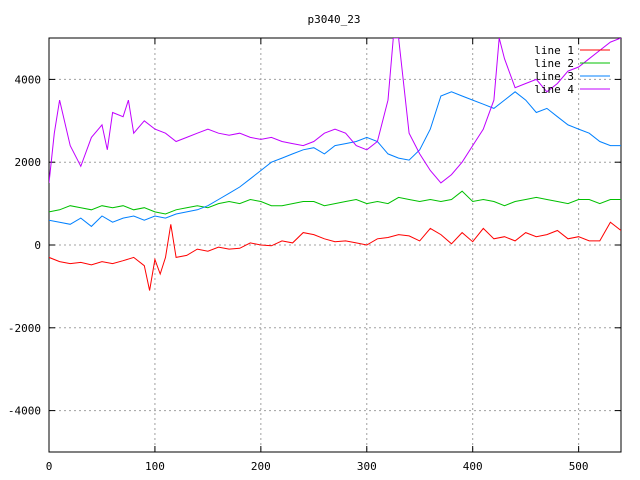 Image resolution: width=640 pixels, height=480 pixels. Describe the element at coordinates (261, 466) in the screenshot. I see `x-tick-label: 200` at that location.